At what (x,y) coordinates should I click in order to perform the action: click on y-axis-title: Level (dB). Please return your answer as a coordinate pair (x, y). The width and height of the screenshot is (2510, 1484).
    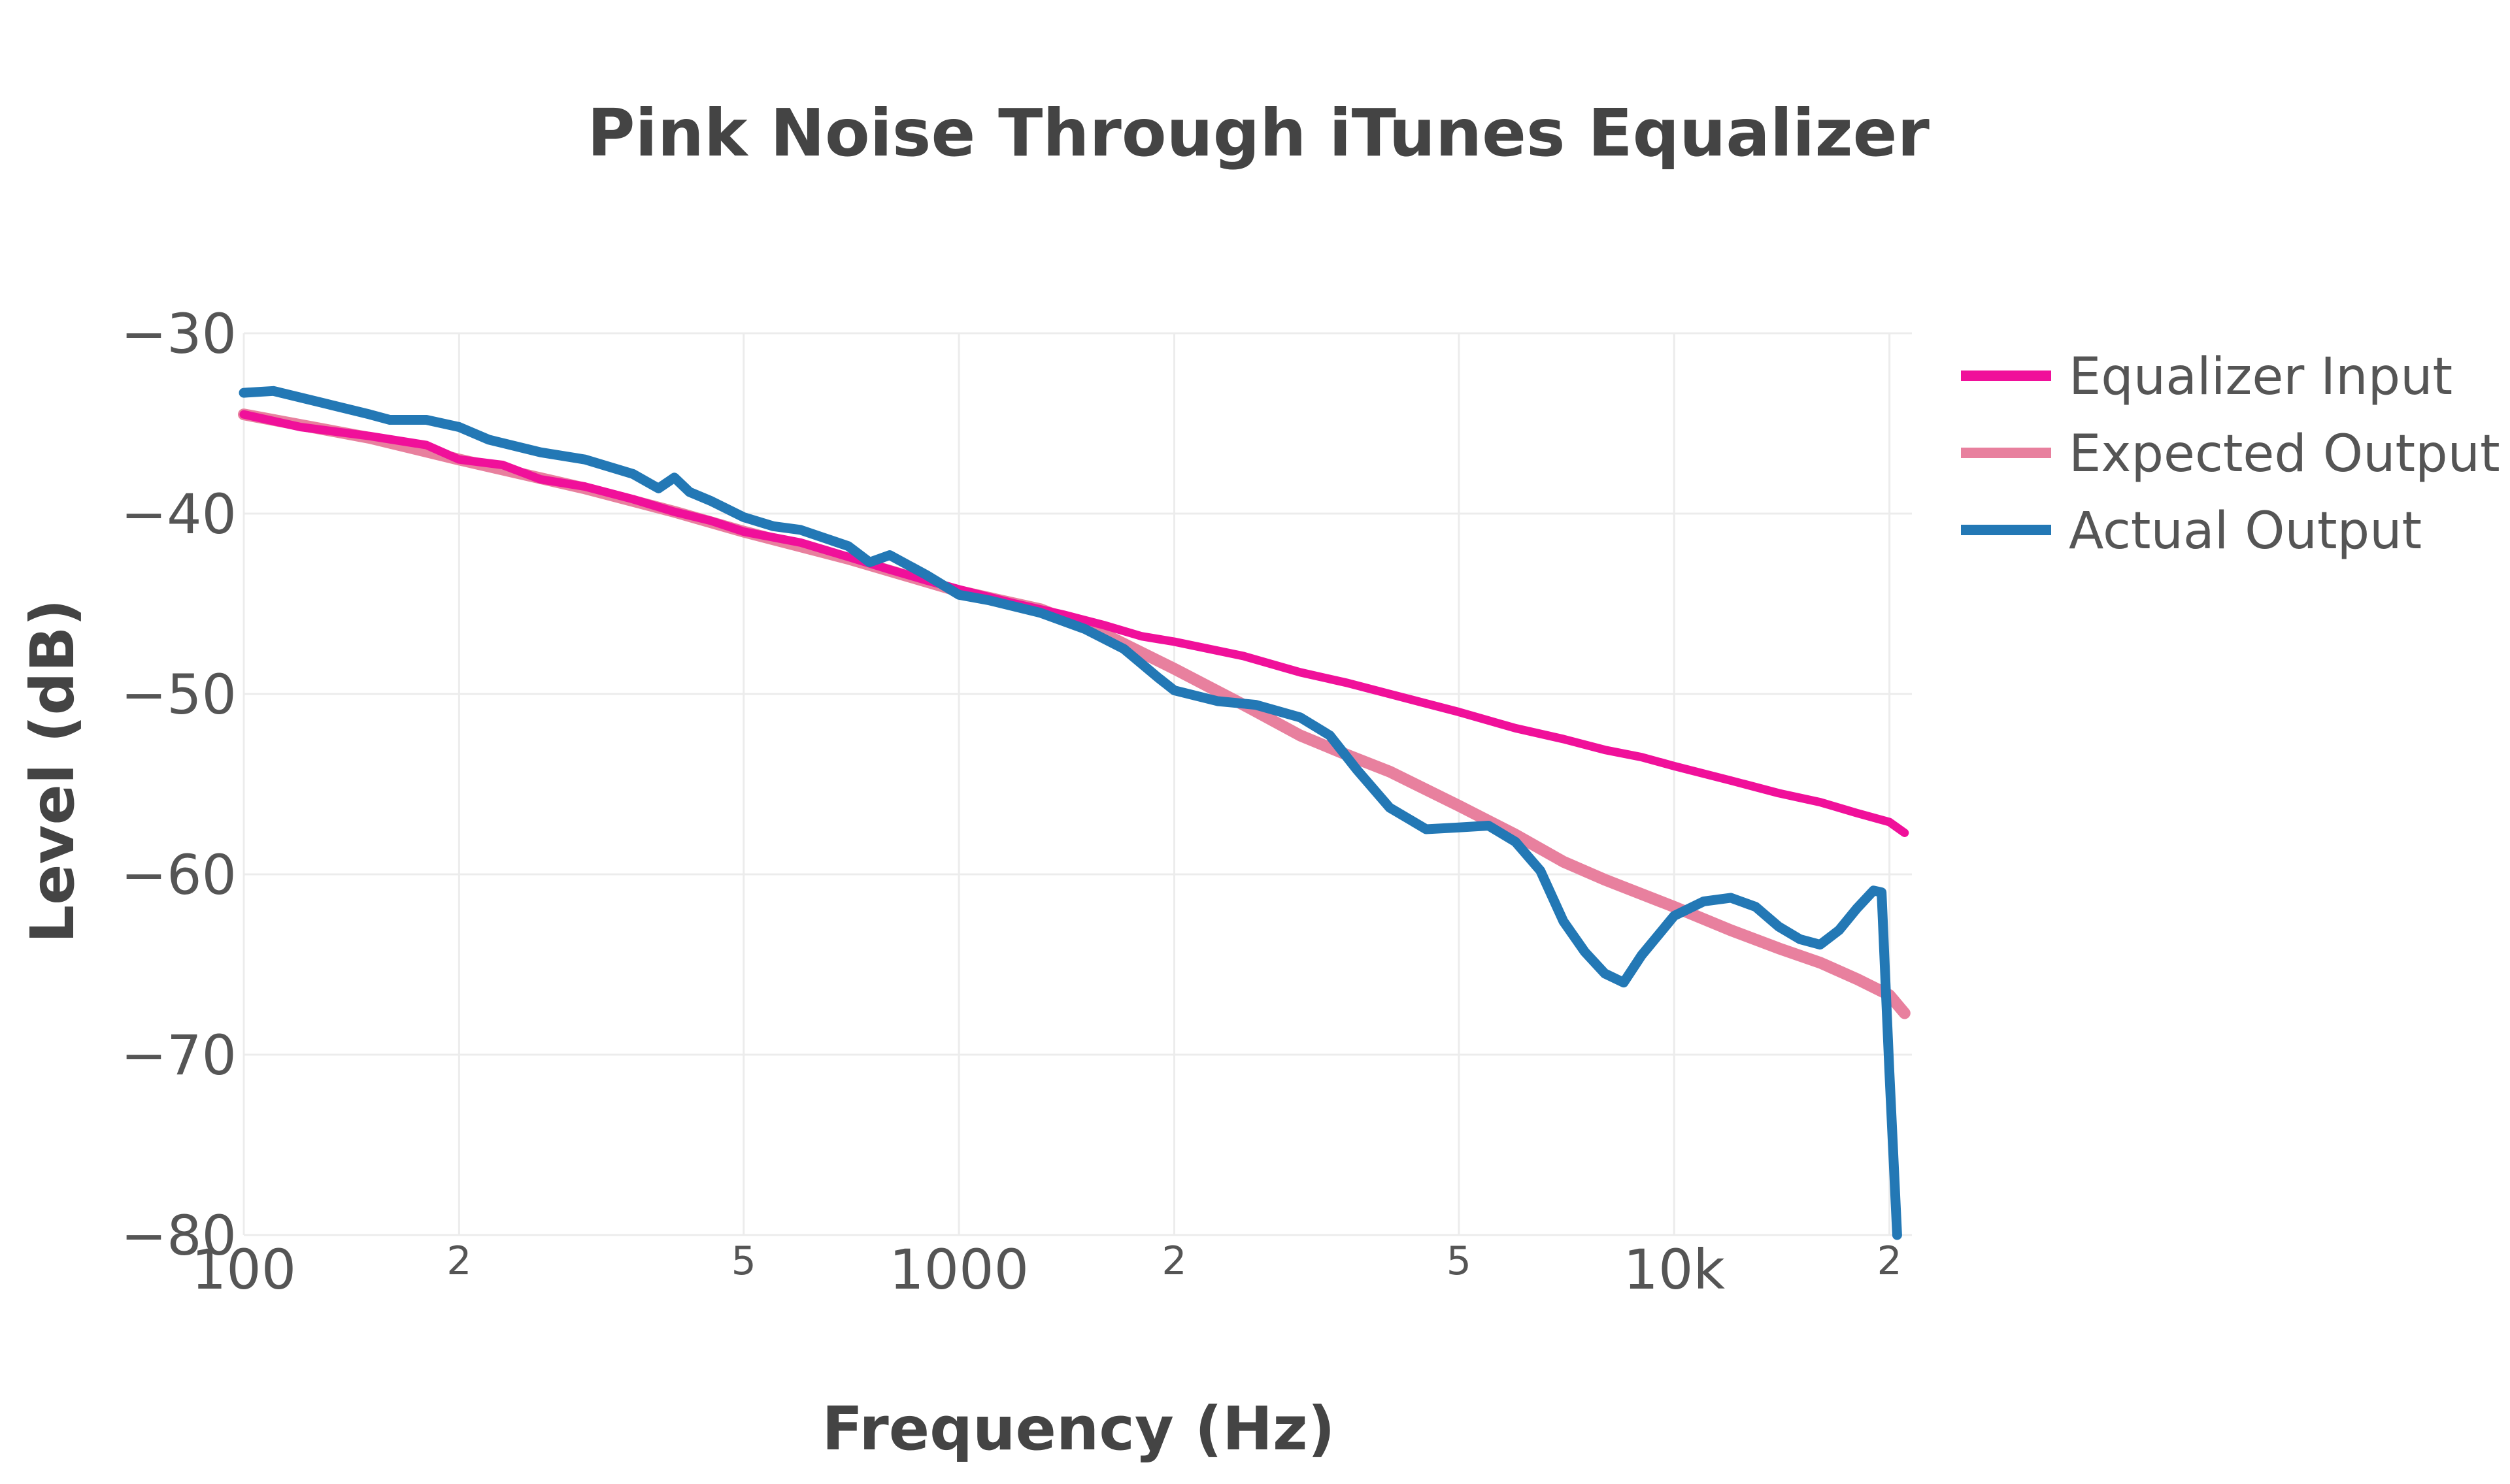
    Looking at the image, I should click on (53, 771).